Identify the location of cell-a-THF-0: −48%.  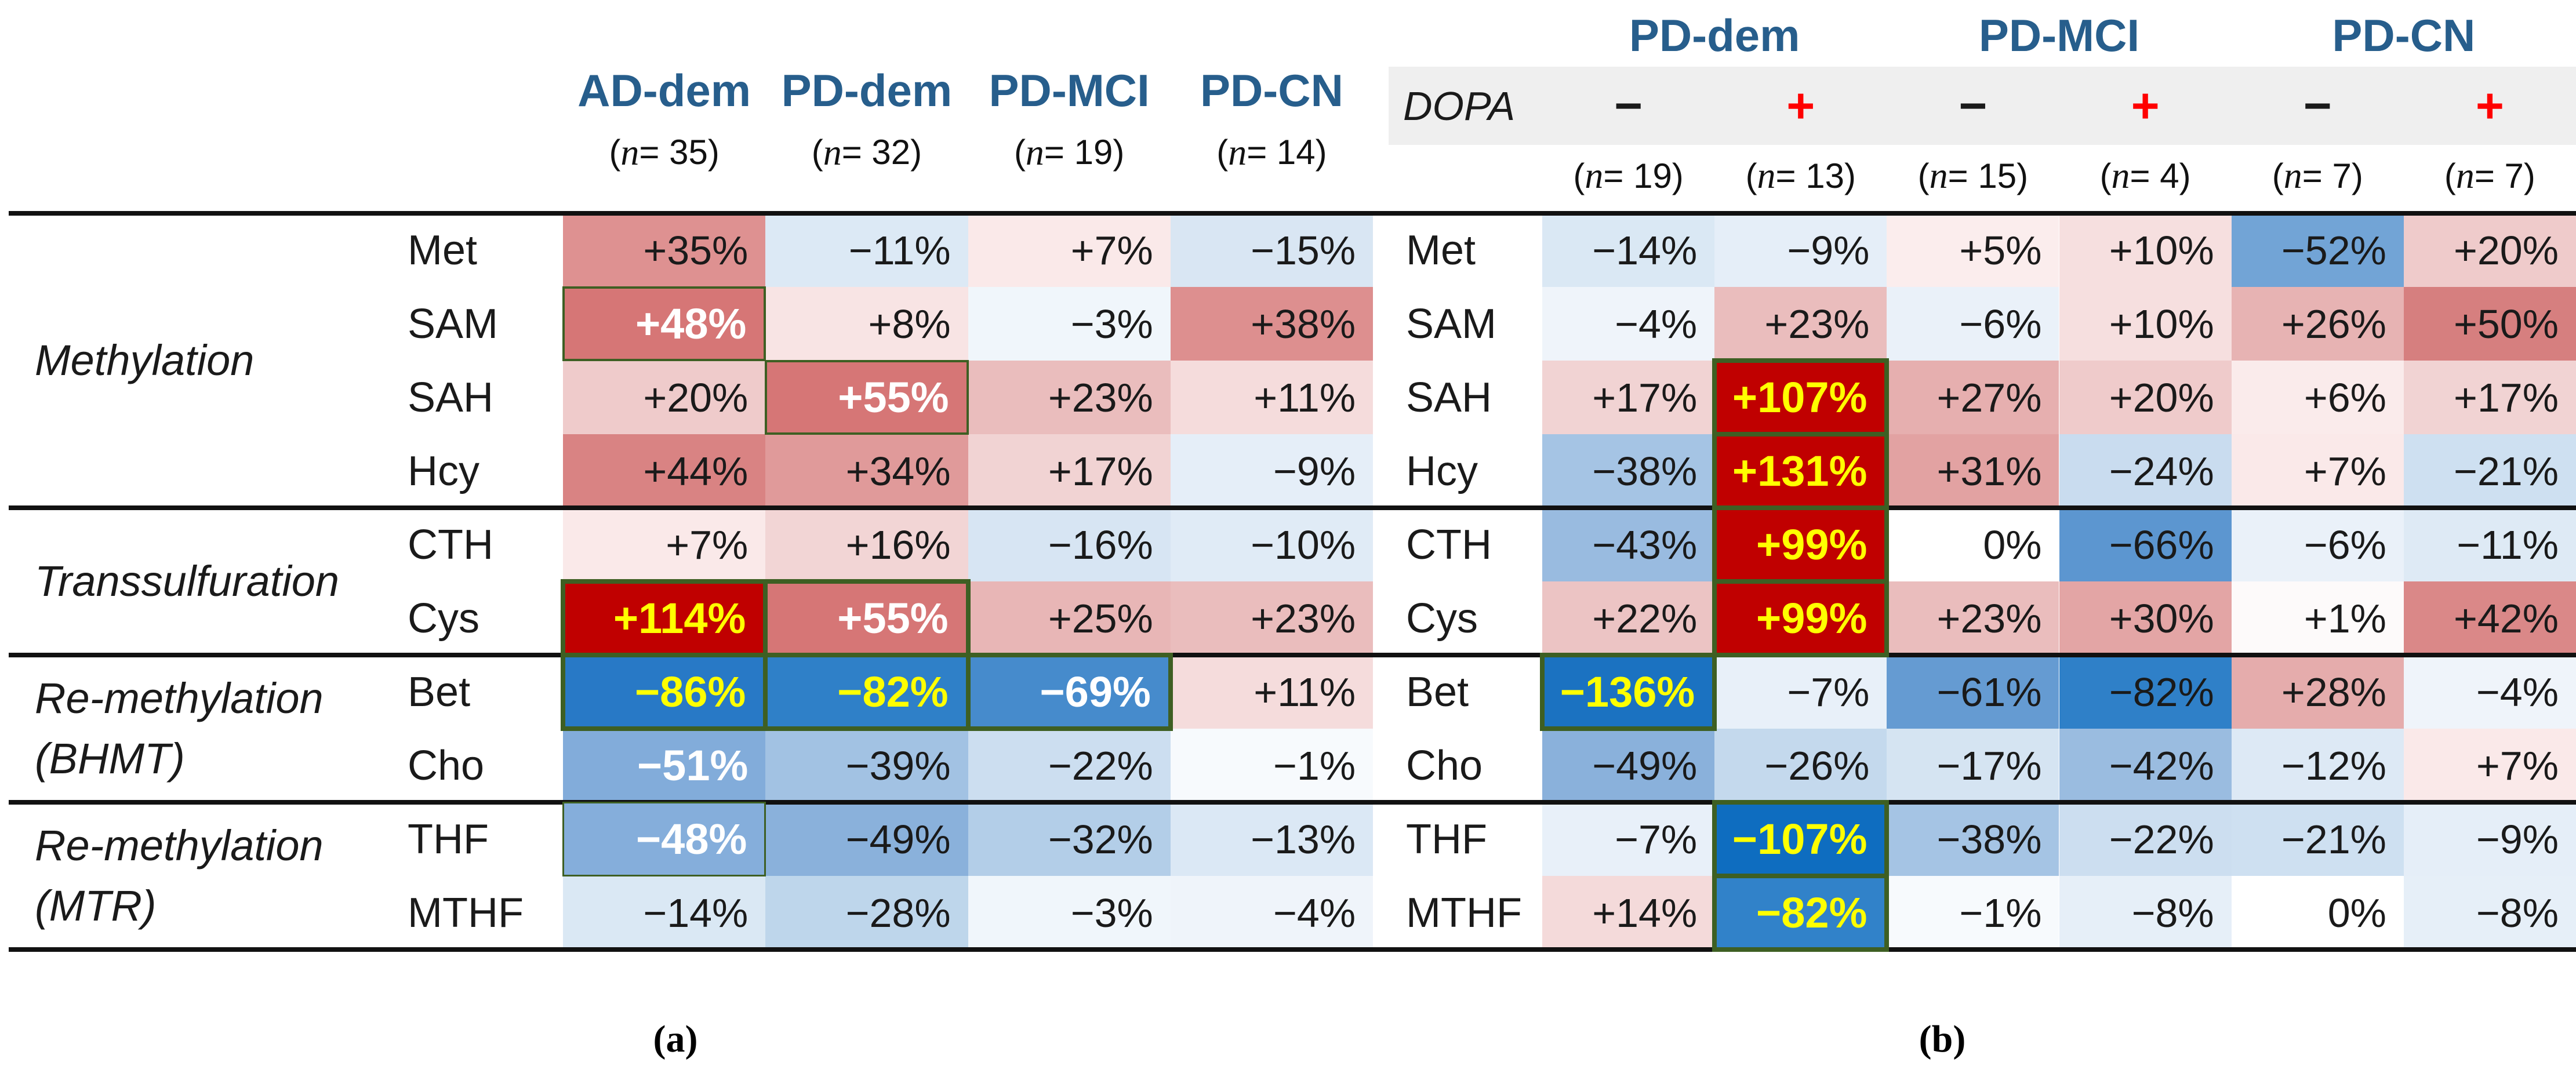
(664, 839).